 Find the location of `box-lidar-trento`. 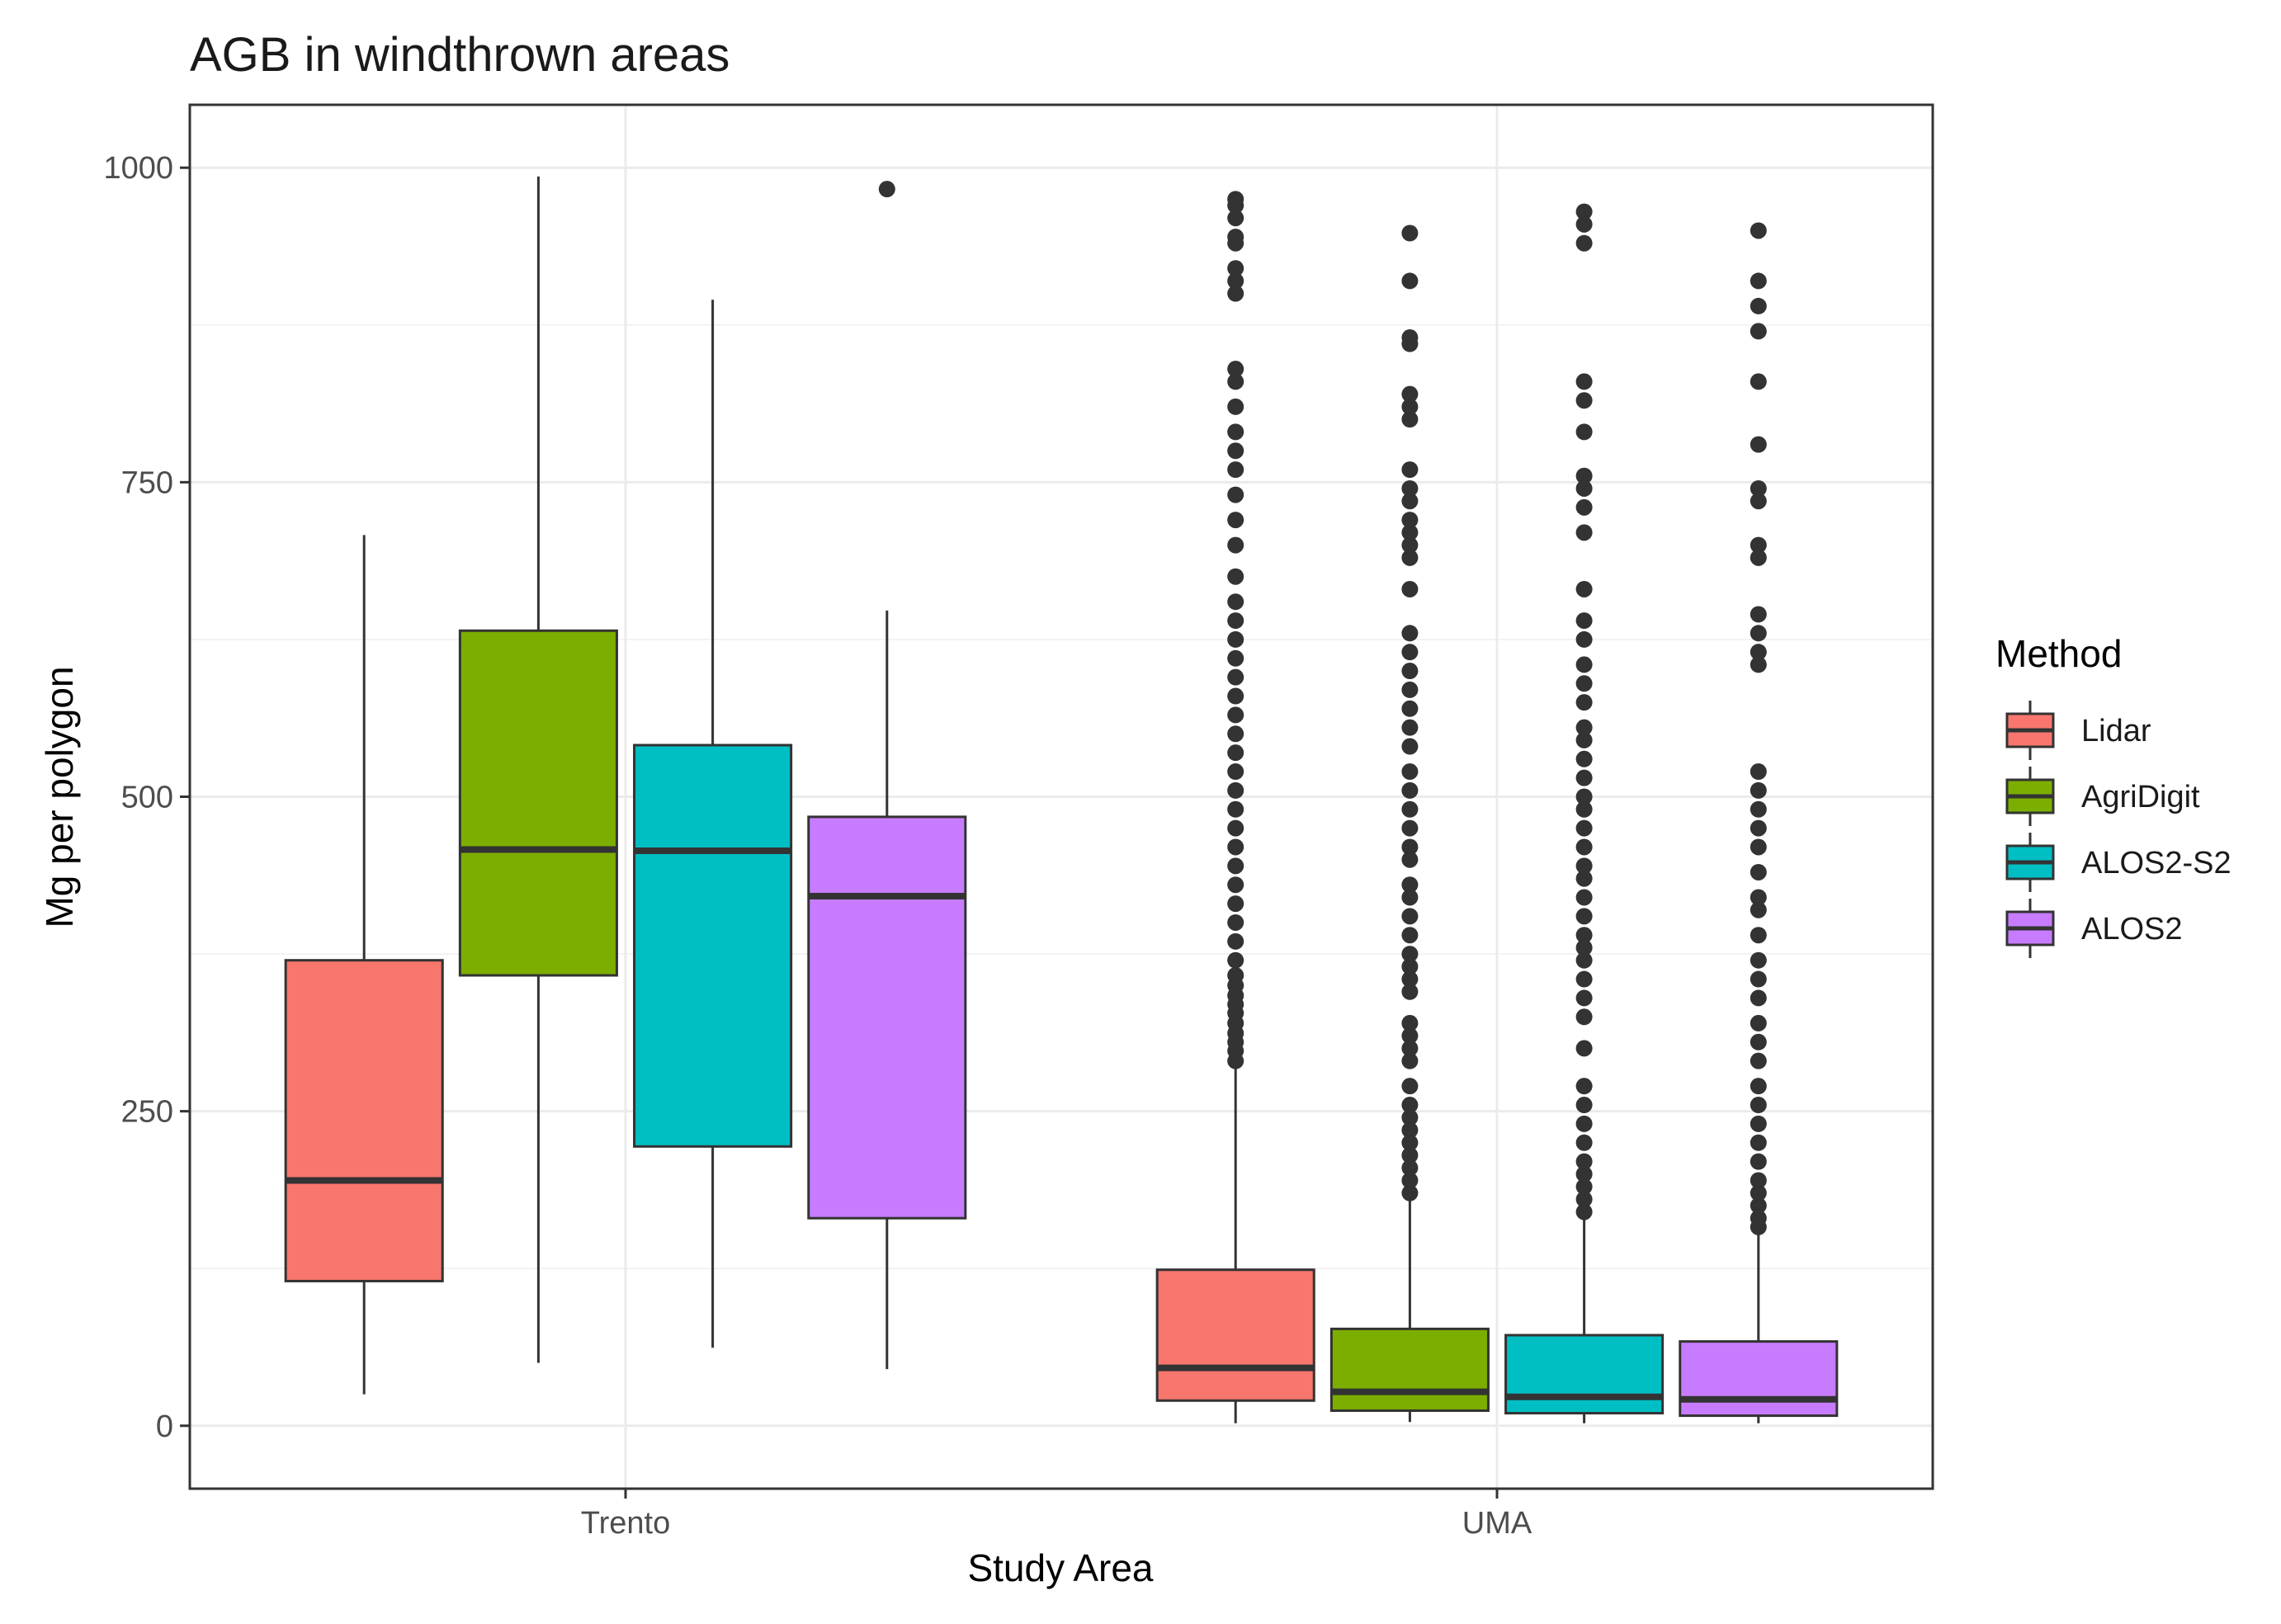

box-lidar-trento is located at coordinates (364, 965).